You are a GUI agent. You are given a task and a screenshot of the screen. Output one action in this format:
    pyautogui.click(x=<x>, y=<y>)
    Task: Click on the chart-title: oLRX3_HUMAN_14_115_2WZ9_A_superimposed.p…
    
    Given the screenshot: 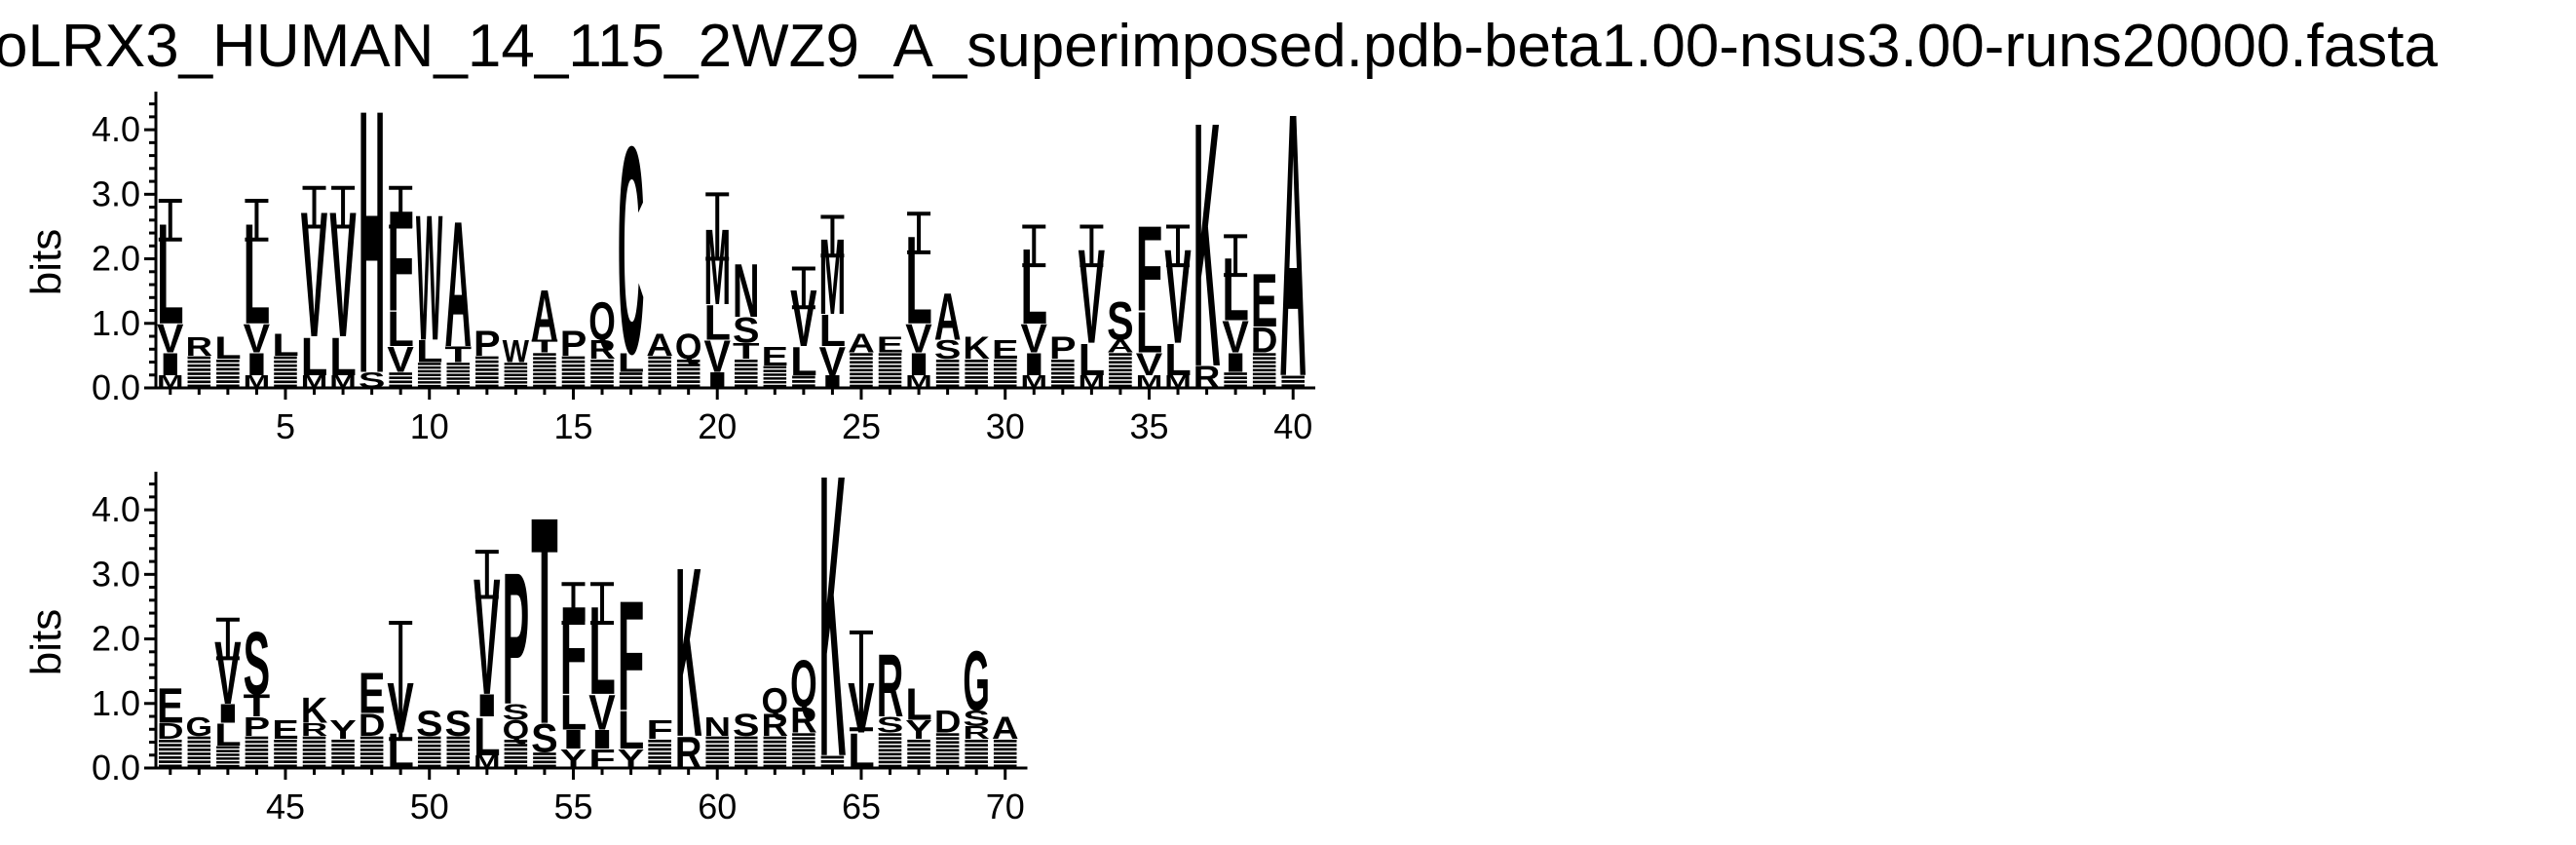 What is the action you would take?
    pyautogui.click(x=1219, y=47)
    